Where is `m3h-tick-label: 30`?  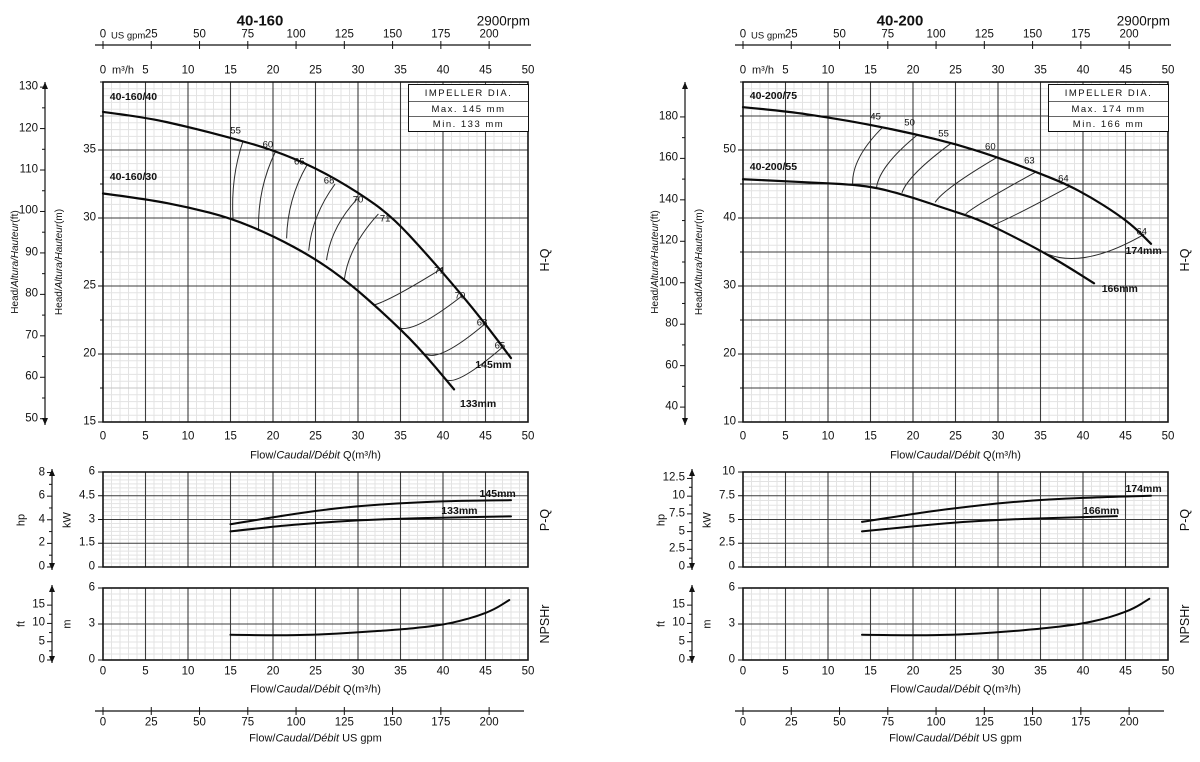
m3h-tick-label: 30 is located at coordinates (358, 70).